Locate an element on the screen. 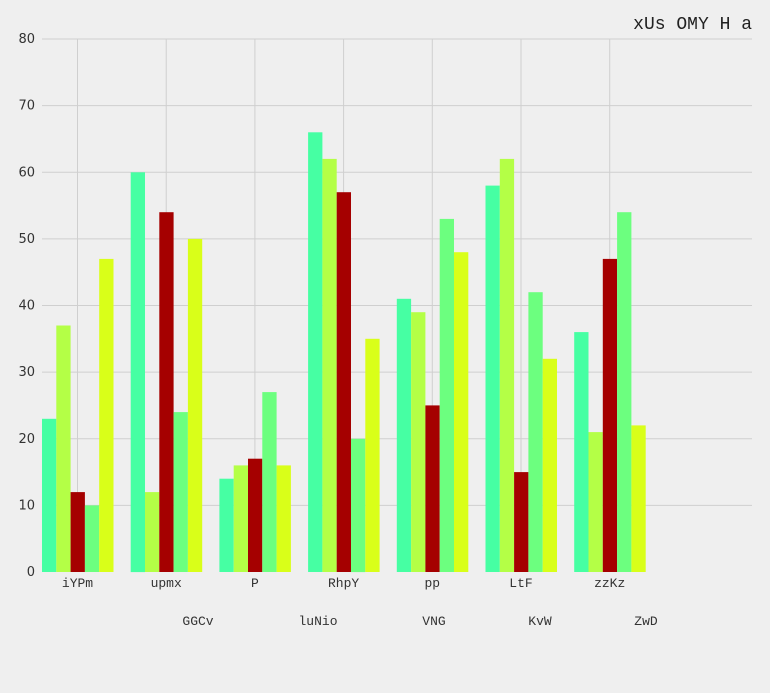  legend-item-GGCv: GGCv is located at coordinates (197, 621).